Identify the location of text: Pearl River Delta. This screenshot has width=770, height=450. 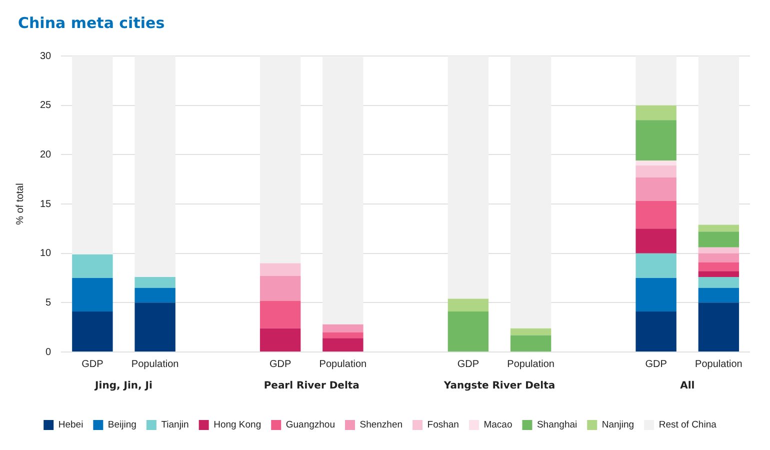
(312, 386).